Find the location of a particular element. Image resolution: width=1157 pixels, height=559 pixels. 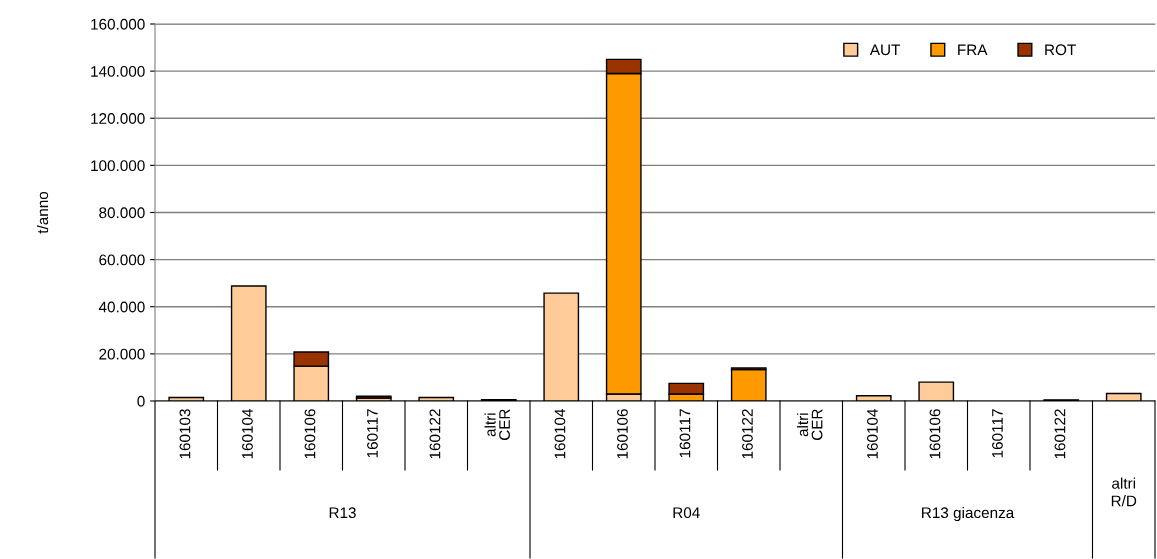

y-tick-label: 60.000 is located at coordinates (122, 260).